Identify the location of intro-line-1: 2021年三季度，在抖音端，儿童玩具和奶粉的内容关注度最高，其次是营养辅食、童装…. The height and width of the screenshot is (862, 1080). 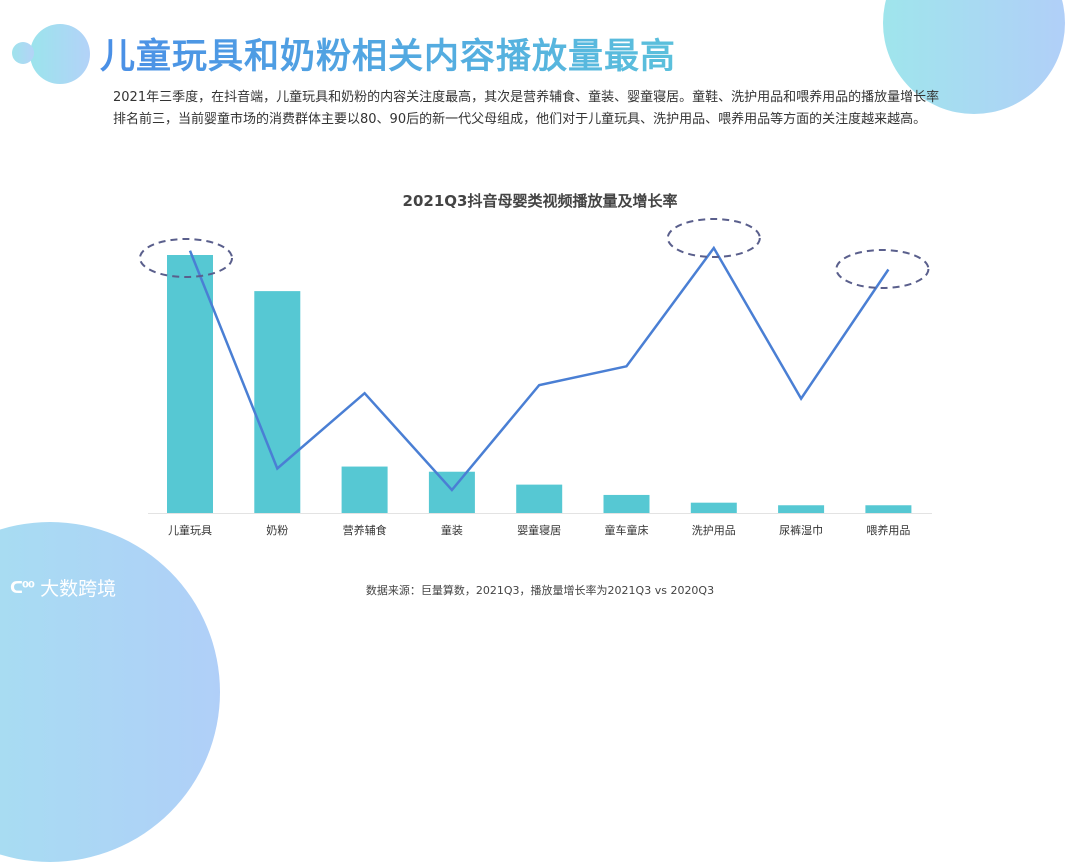
(526, 97).